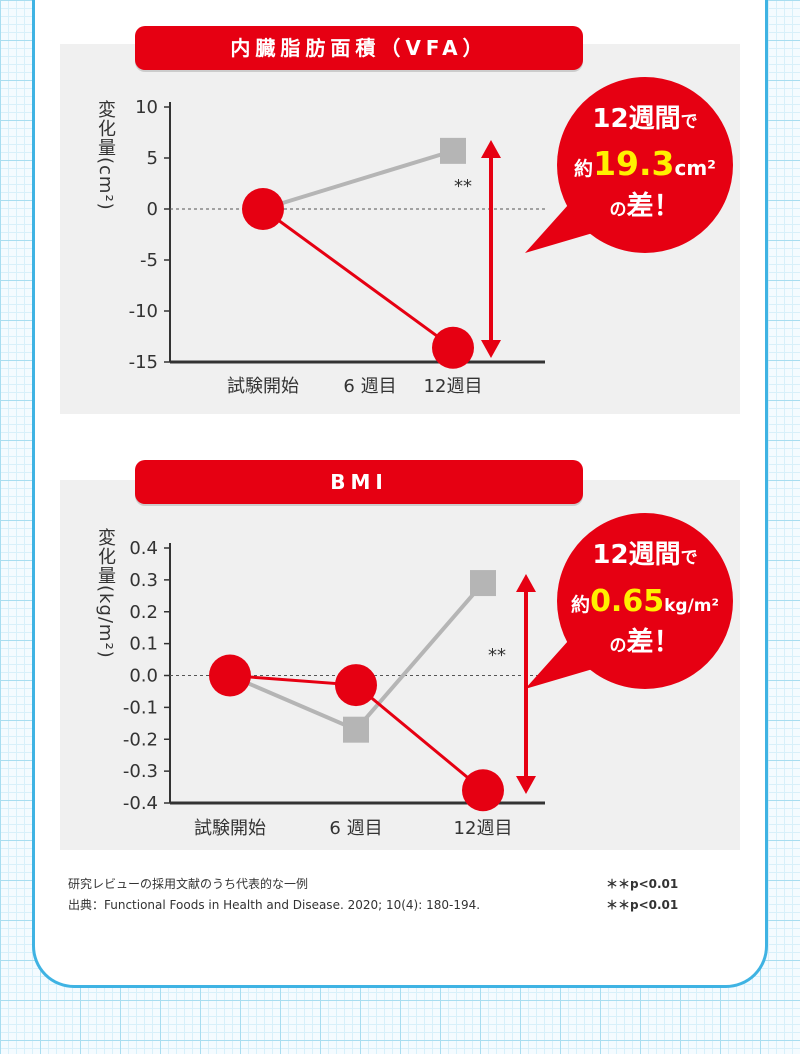 The image size is (800, 1054). Describe the element at coordinates (642, 905) in the screenshot. I see `p-value-2: ＊＊p<0.01` at that location.